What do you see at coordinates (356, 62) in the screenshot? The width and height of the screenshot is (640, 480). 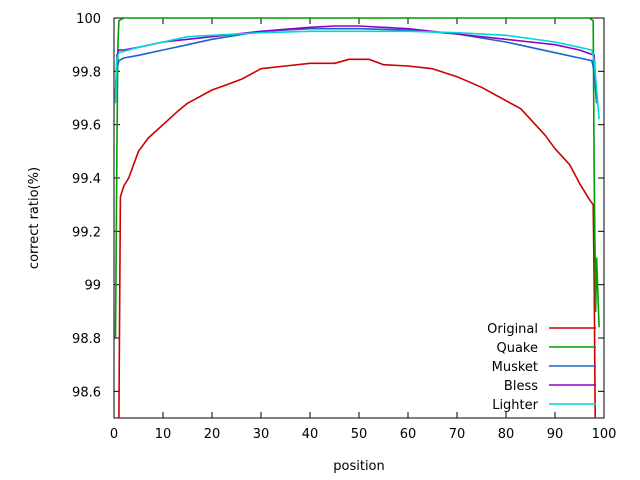 I see `series-line-bless` at bounding box center [356, 62].